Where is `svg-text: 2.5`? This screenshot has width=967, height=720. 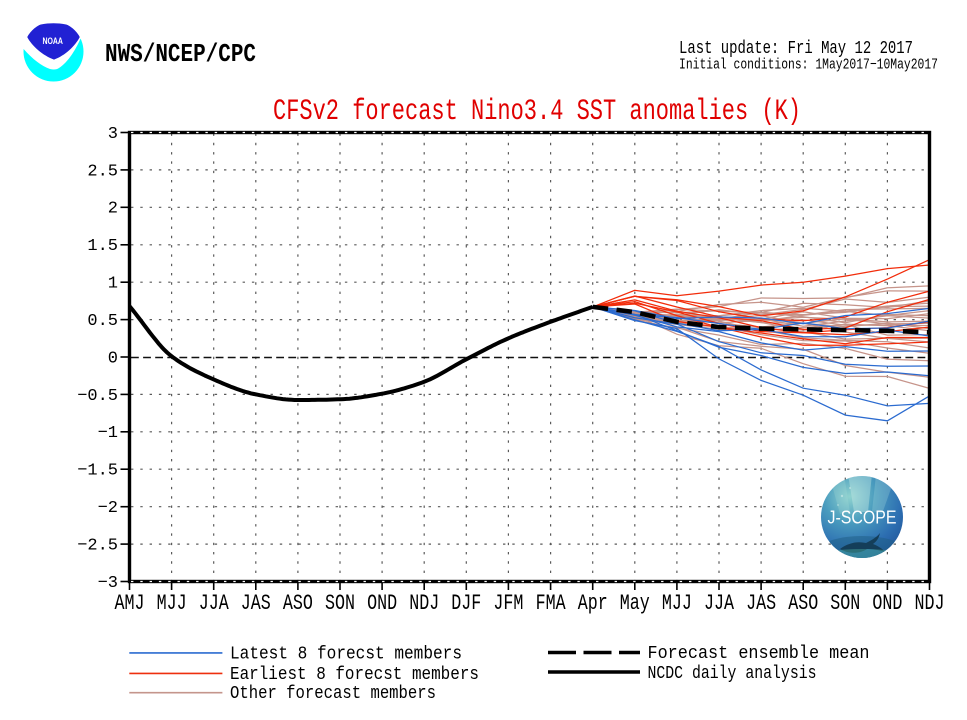 svg-text: 2.5 is located at coordinates (102, 171).